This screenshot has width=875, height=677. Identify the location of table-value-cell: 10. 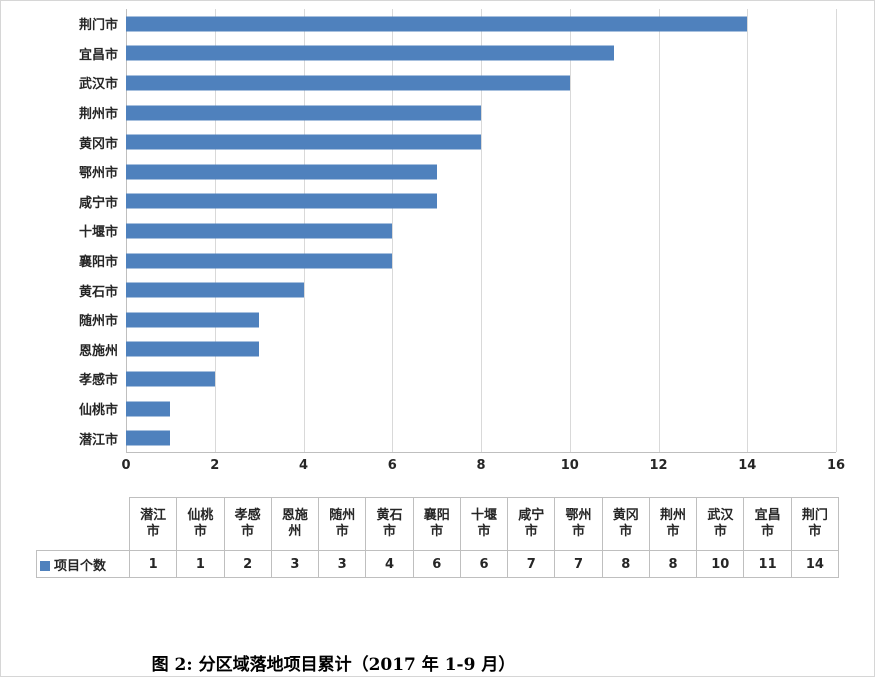
(720, 564).